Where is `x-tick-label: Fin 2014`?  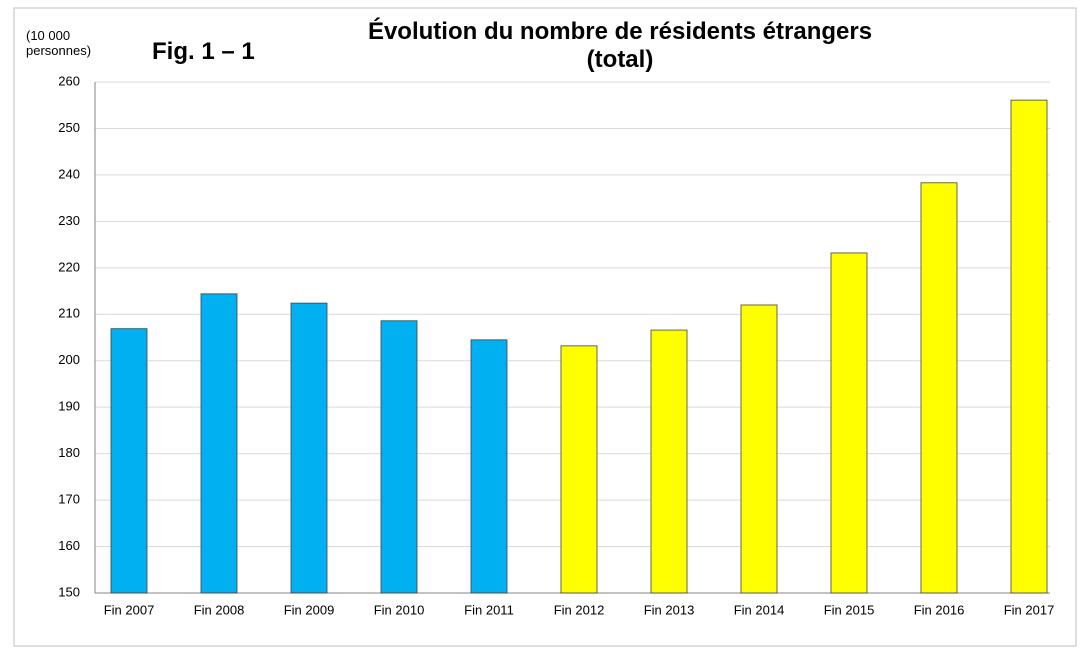
x-tick-label: Fin 2014 is located at coordinates (759, 609).